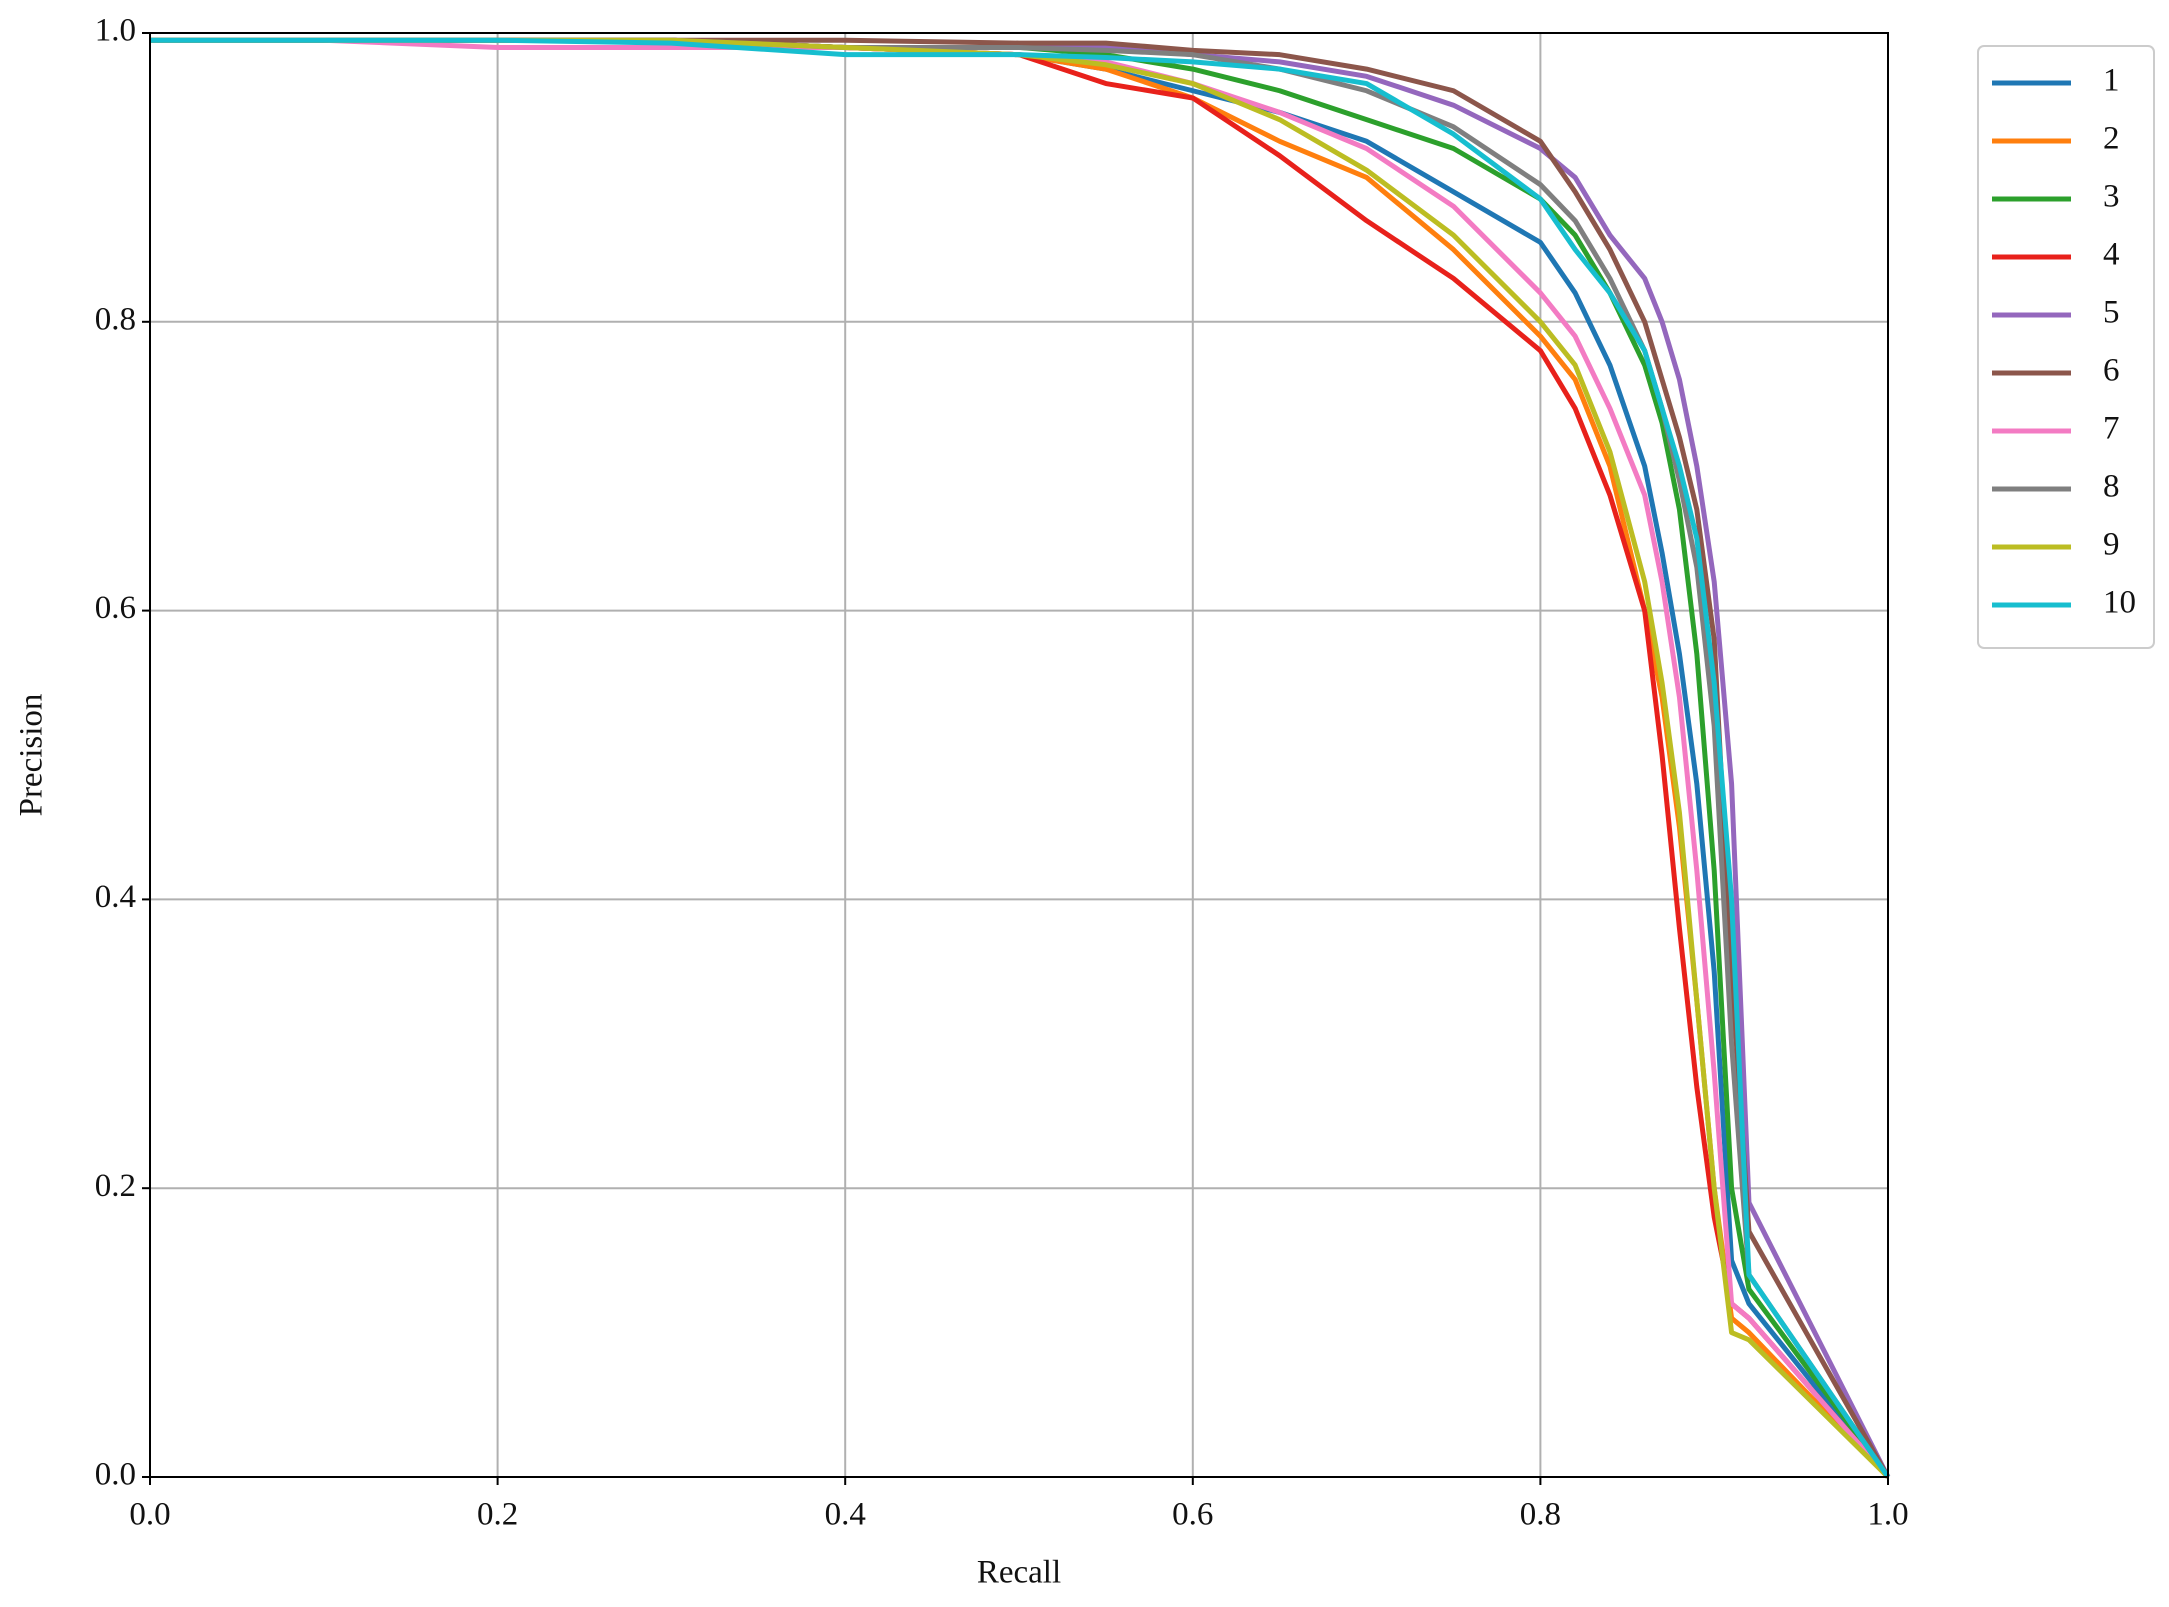 The image size is (2169, 1607). Describe the element at coordinates (1192, 1515) in the screenshot. I see `x-tick-label: 0.6` at that location.